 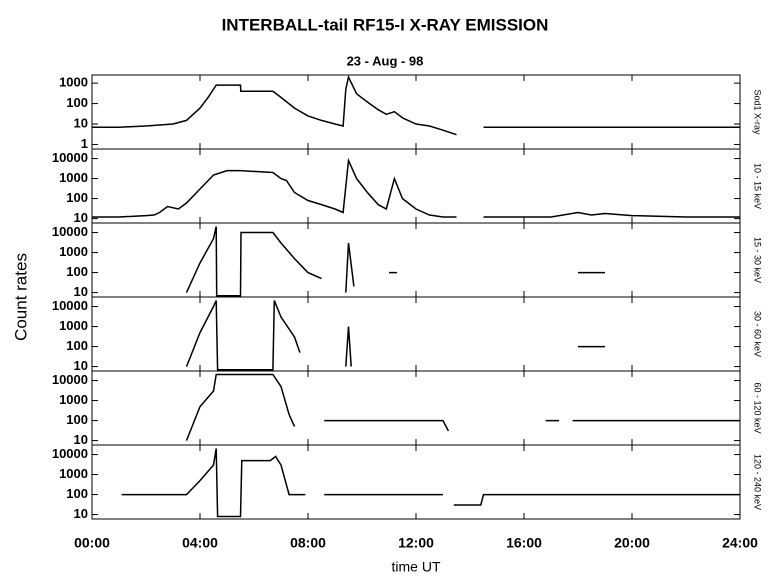 I want to click on x-tick-label: 00:00, so click(x=92, y=543).